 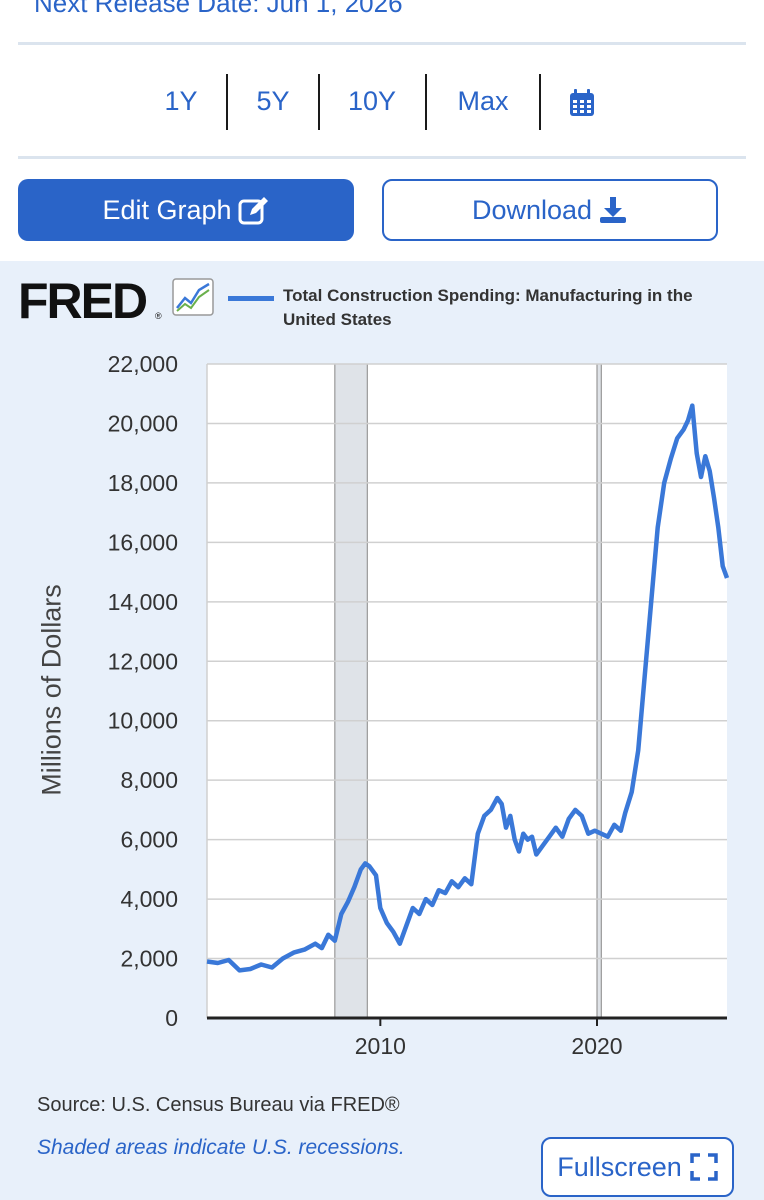 What do you see at coordinates (158, 316) in the screenshot?
I see `fred-logo-registered: ®` at bounding box center [158, 316].